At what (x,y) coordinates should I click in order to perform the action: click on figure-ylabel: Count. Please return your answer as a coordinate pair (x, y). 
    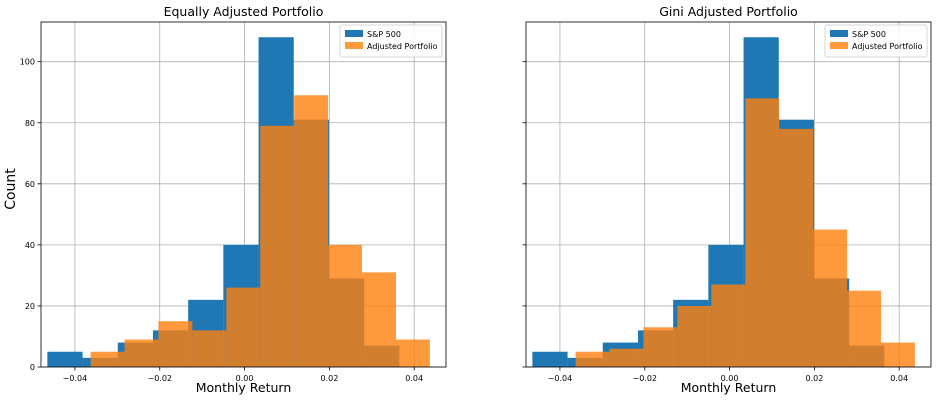
    Looking at the image, I should click on (11, 189).